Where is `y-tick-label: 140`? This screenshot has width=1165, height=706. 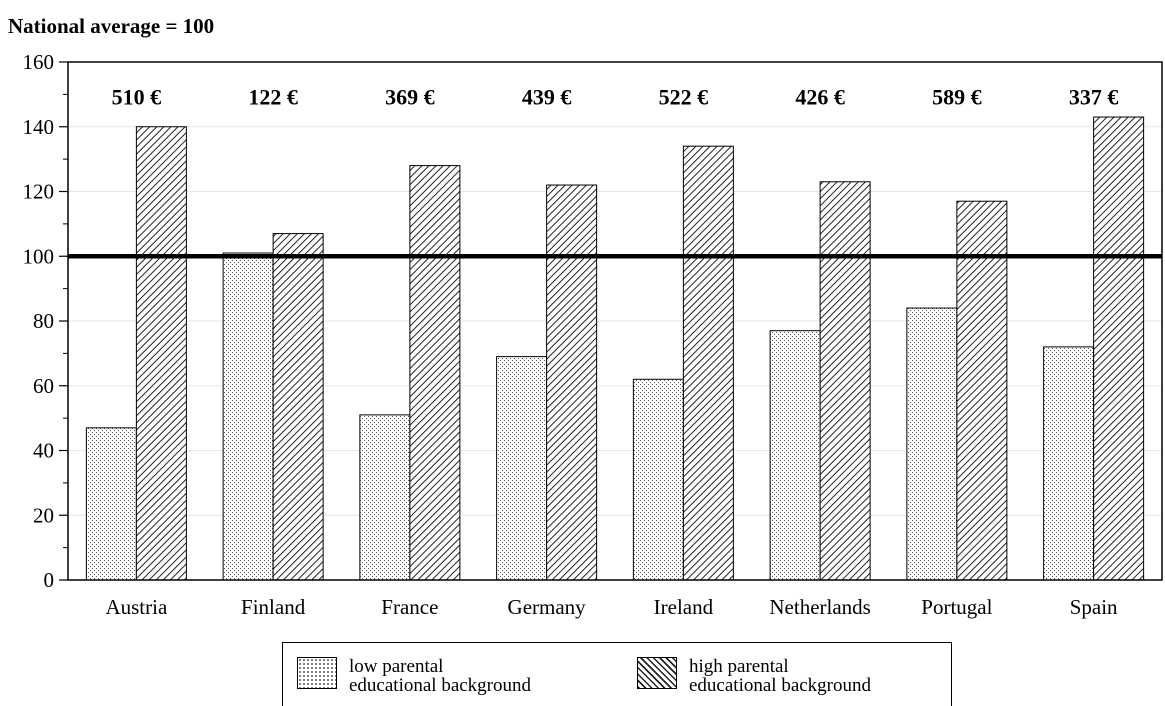 y-tick-label: 140 is located at coordinates (39, 127).